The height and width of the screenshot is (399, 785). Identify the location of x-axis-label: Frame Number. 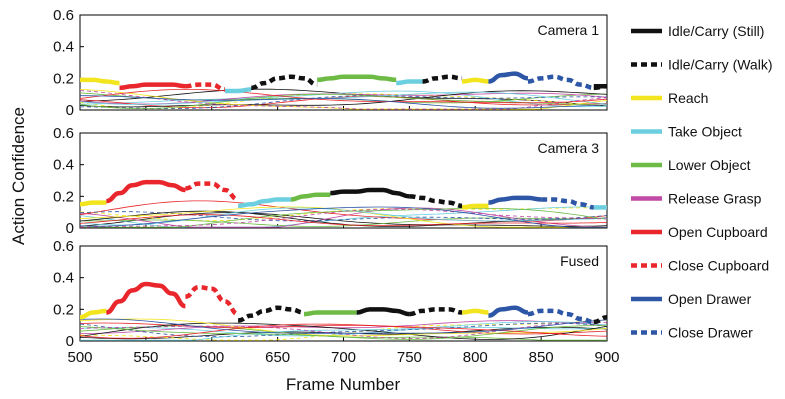
(343, 384).